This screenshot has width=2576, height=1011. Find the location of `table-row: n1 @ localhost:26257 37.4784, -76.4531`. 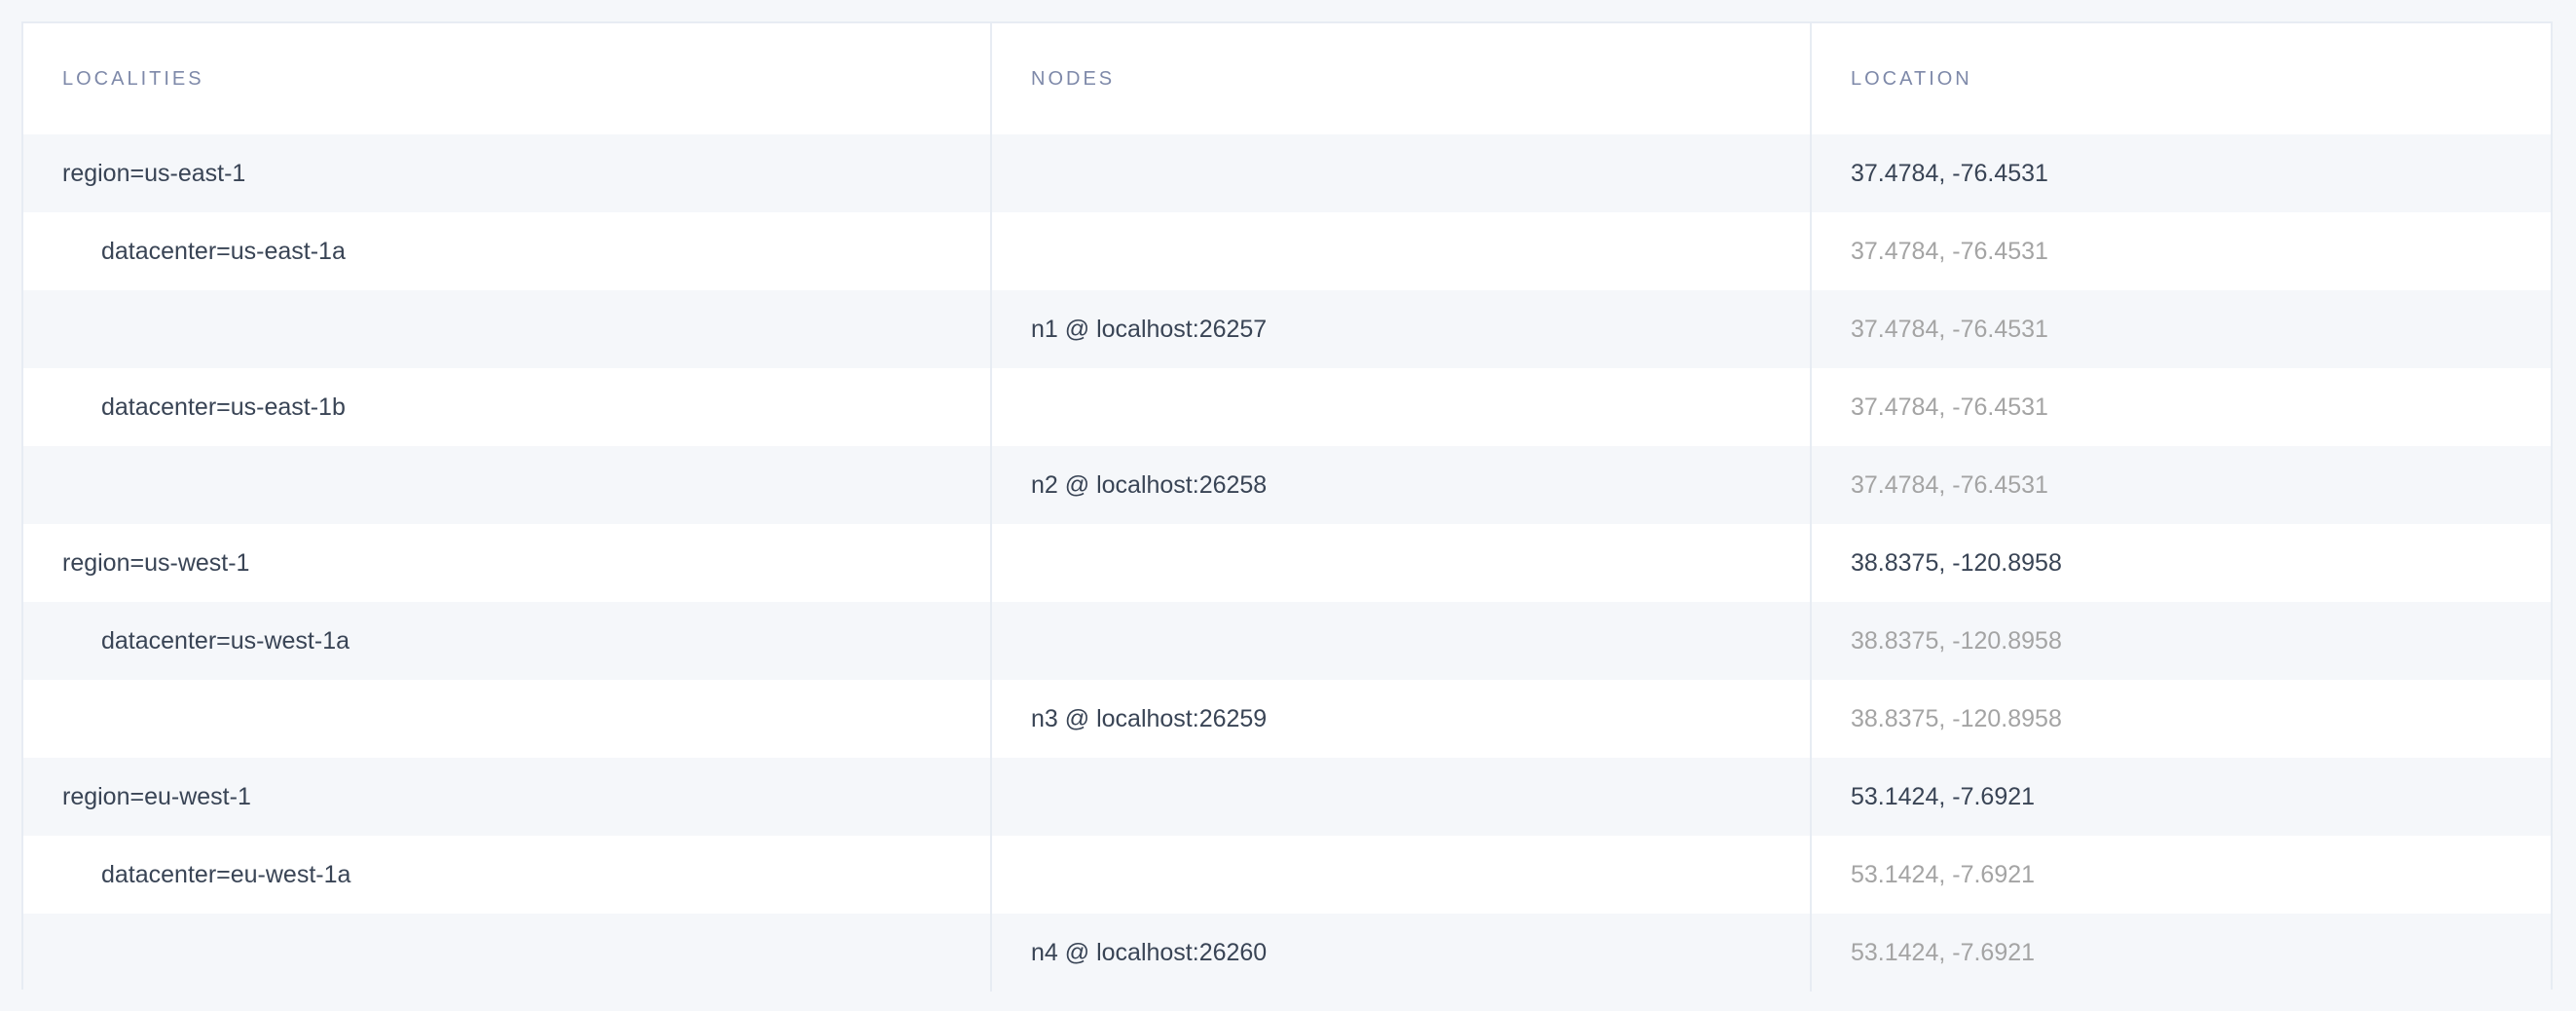

table-row: n1 @ localhost:26257 37.4784, -76.4531 is located at coordinates (1287, 329).